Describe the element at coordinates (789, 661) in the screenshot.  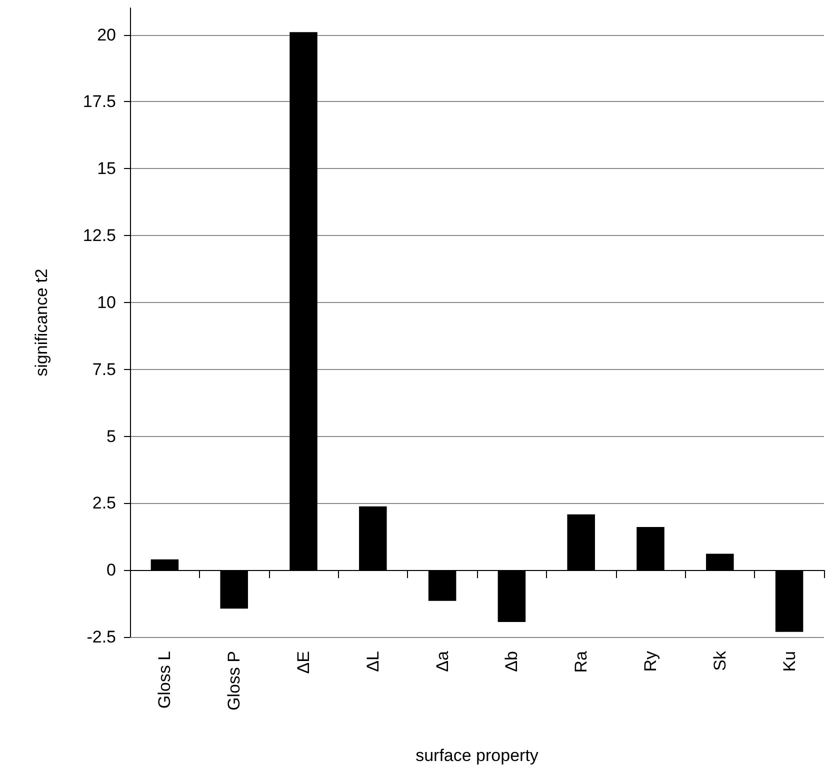
I see `x-tick-label: Ku` at that location.